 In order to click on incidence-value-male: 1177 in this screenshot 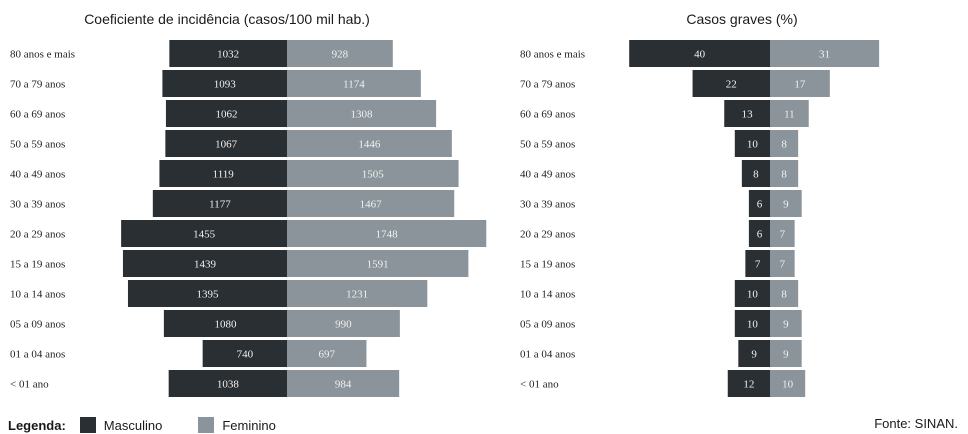, I will do `click(220, 205)`.